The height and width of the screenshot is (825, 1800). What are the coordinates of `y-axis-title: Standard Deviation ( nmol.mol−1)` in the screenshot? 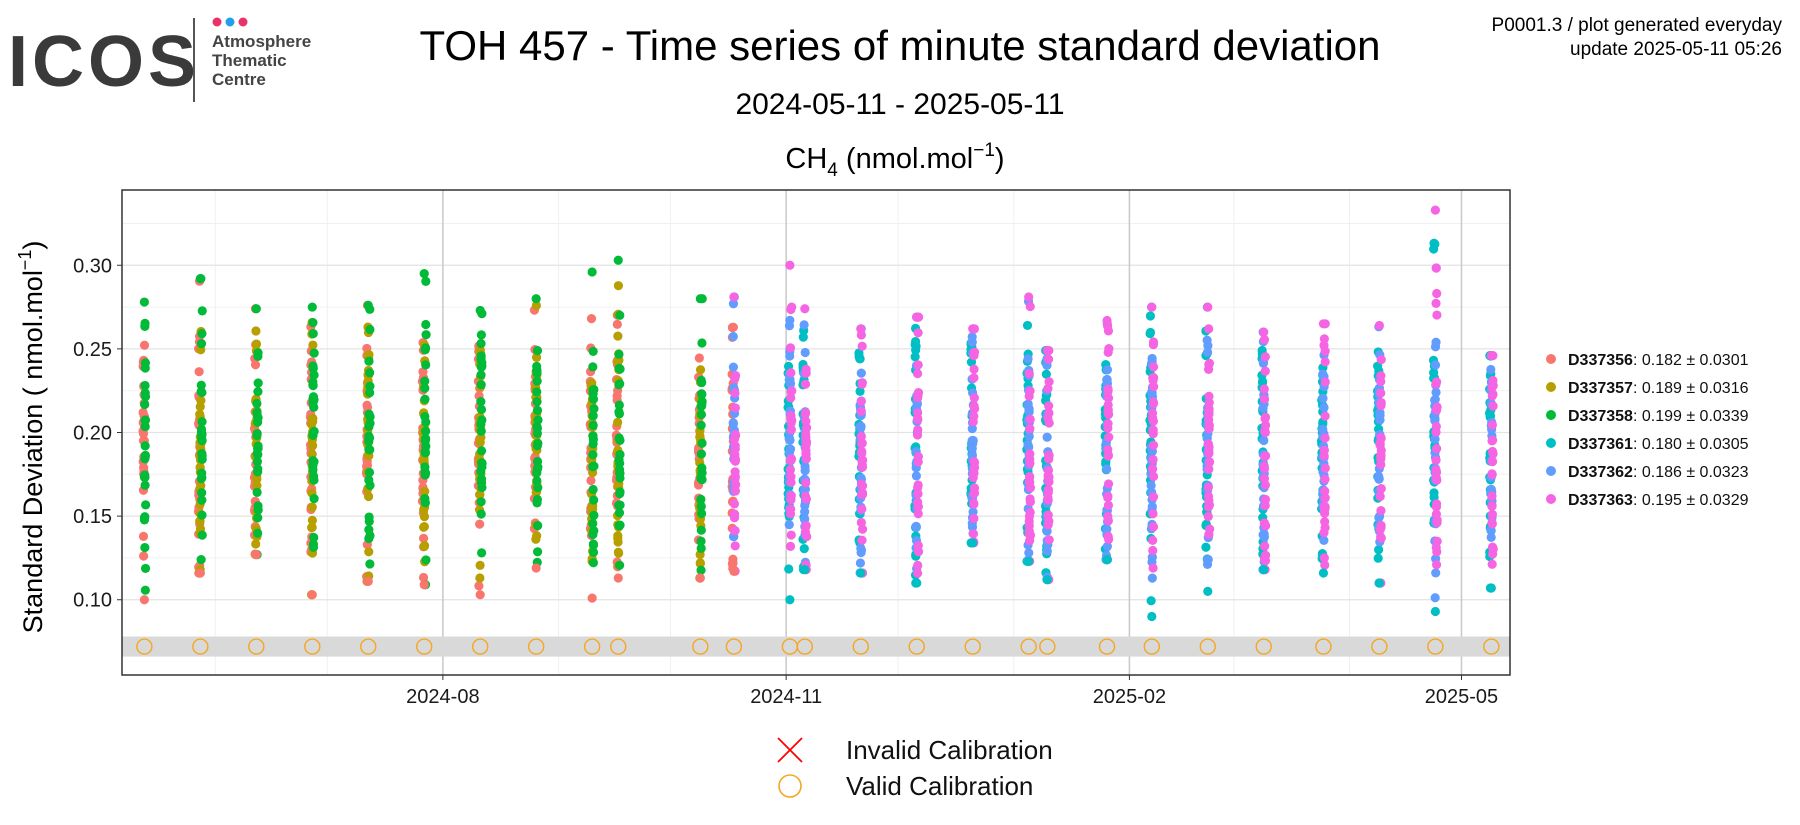 It's located at (31, 437).